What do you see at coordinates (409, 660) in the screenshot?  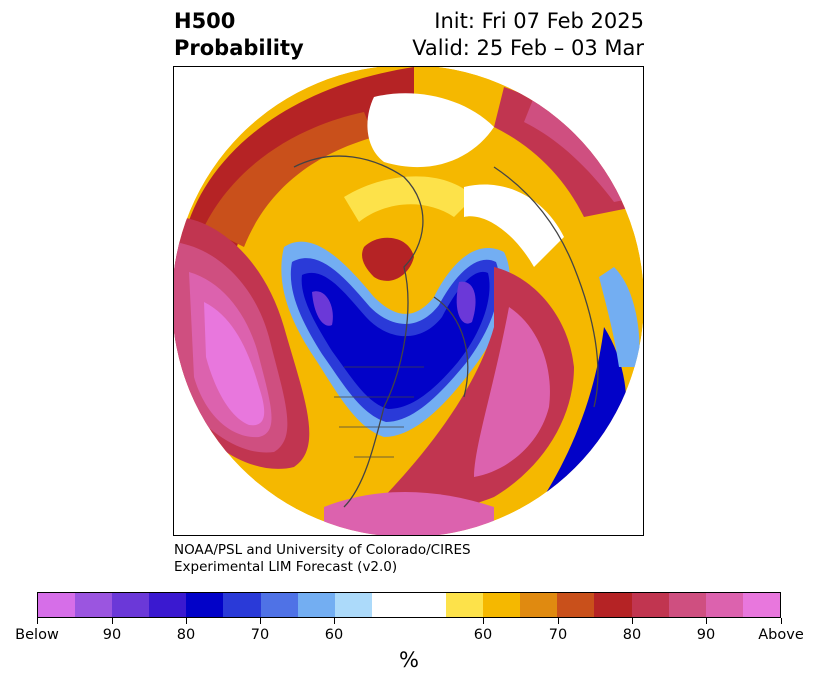 I see `colorbar-unit-label: %` at bounding box center [409, 660].